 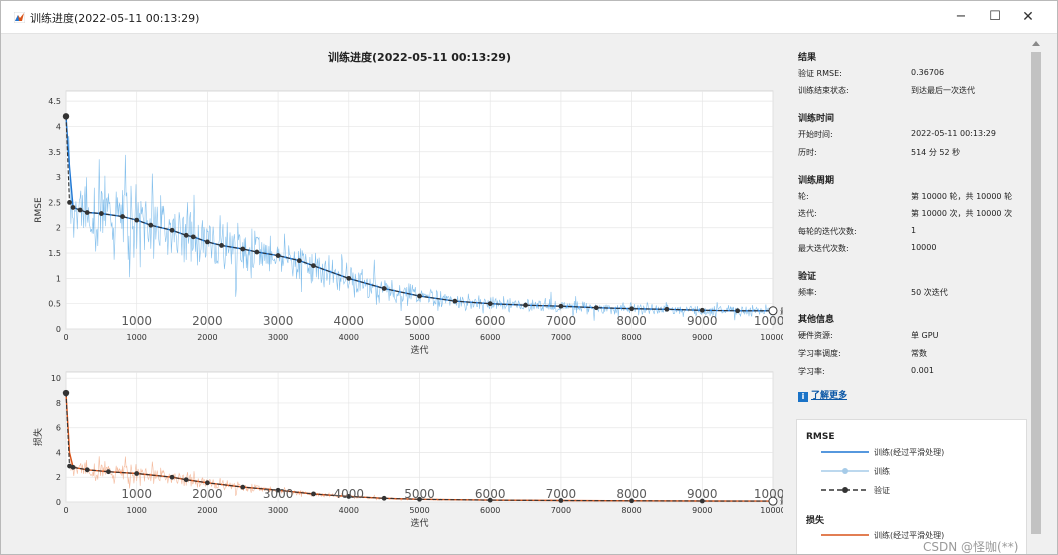 What do you see at coordinates (971, 547) in the screenshot?
I see `watermark: CSDN @怪咖(**)` at bounding box center [971, 547].